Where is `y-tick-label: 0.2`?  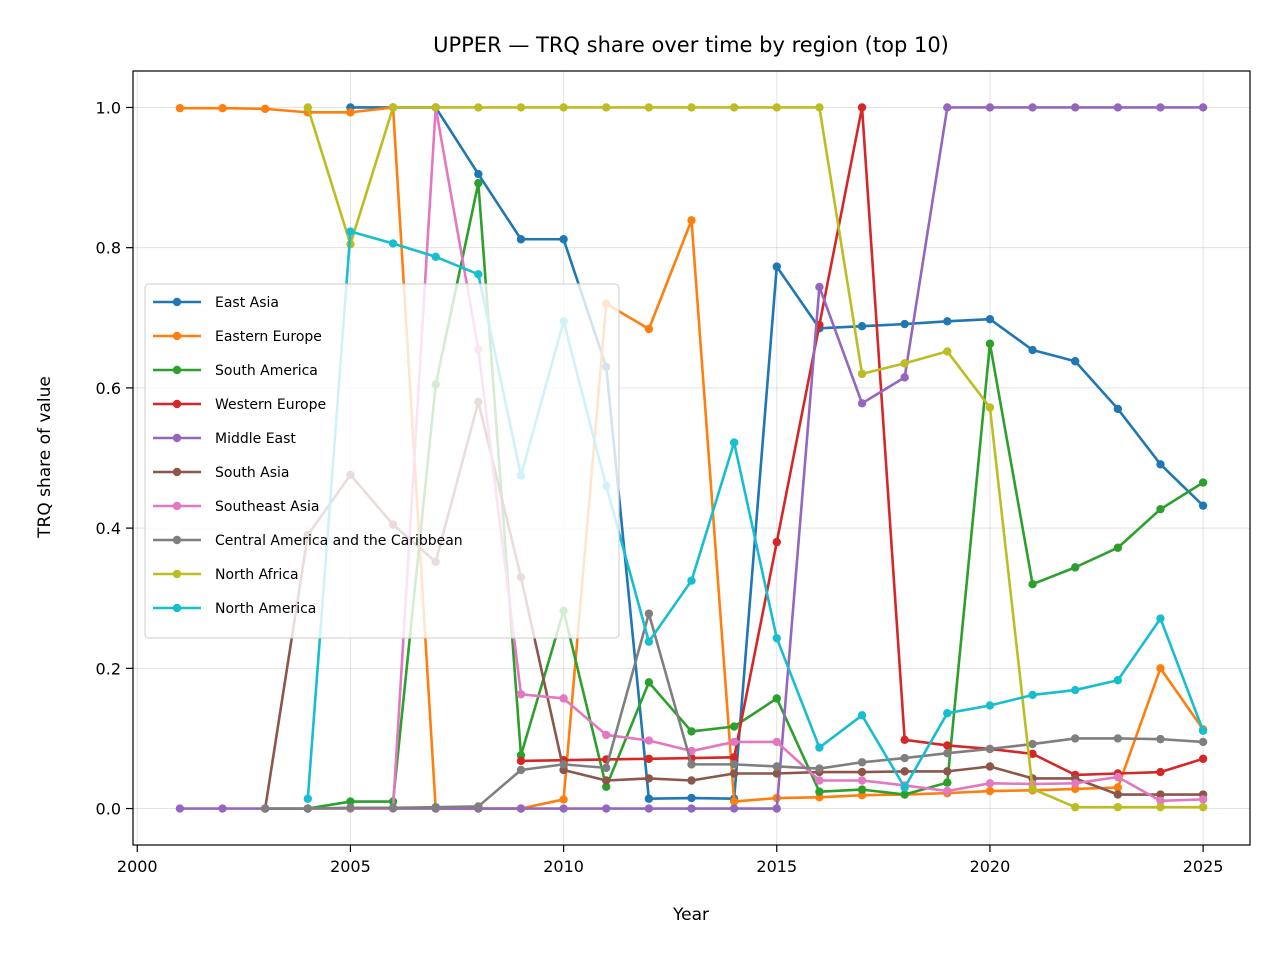
y-tick-label: 0.2 is located at coordinates (108, 668).